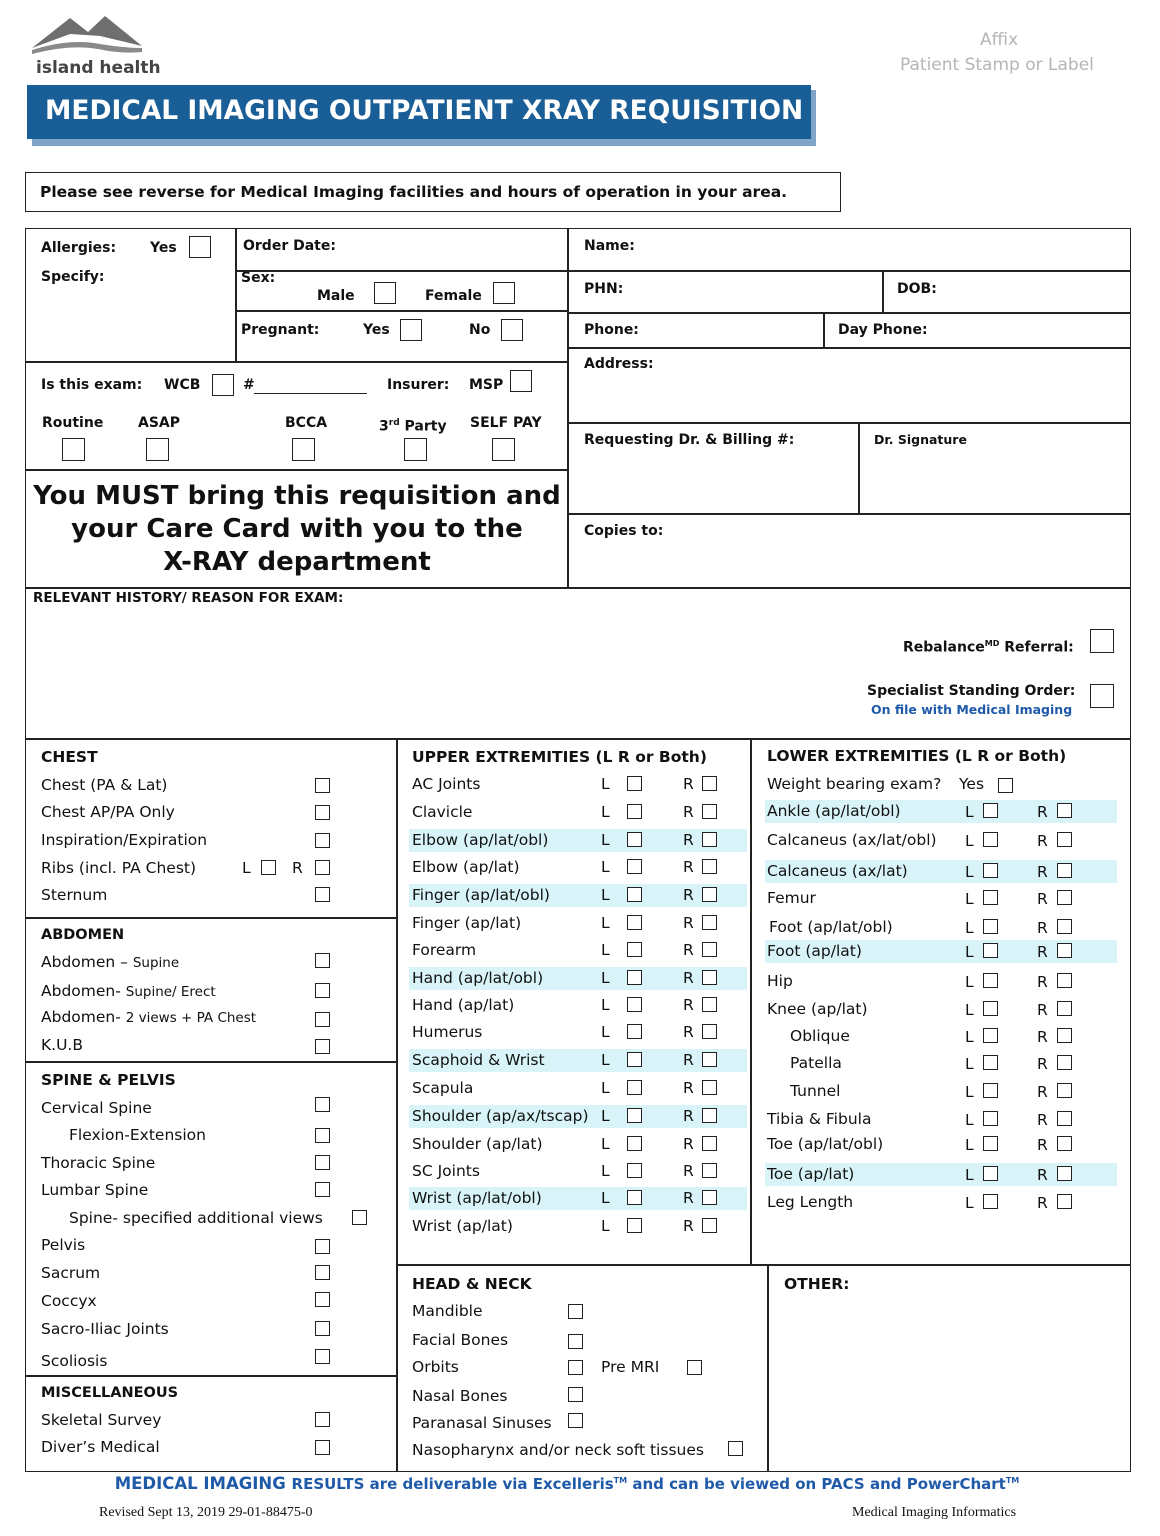  I want to click on third-party-checkbox, so click(415, 449).